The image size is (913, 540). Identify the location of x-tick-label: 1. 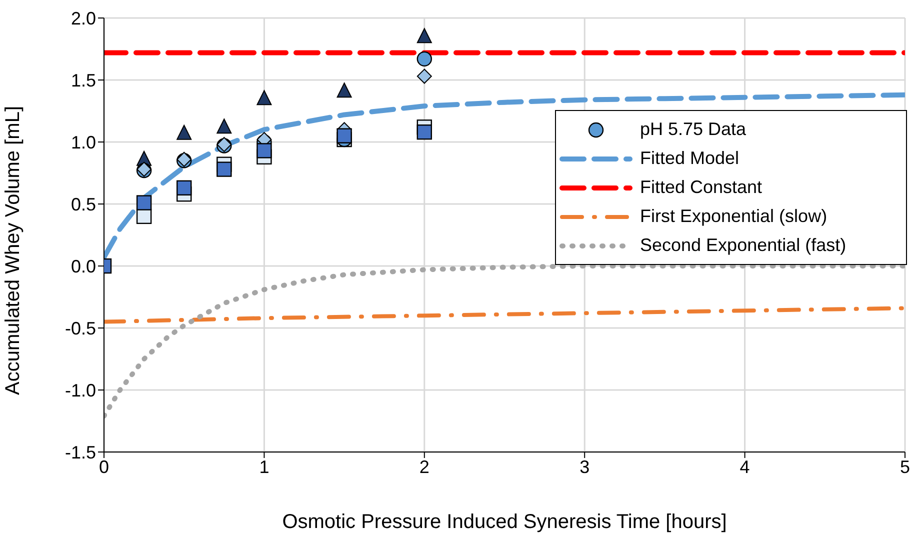
(264, 466).